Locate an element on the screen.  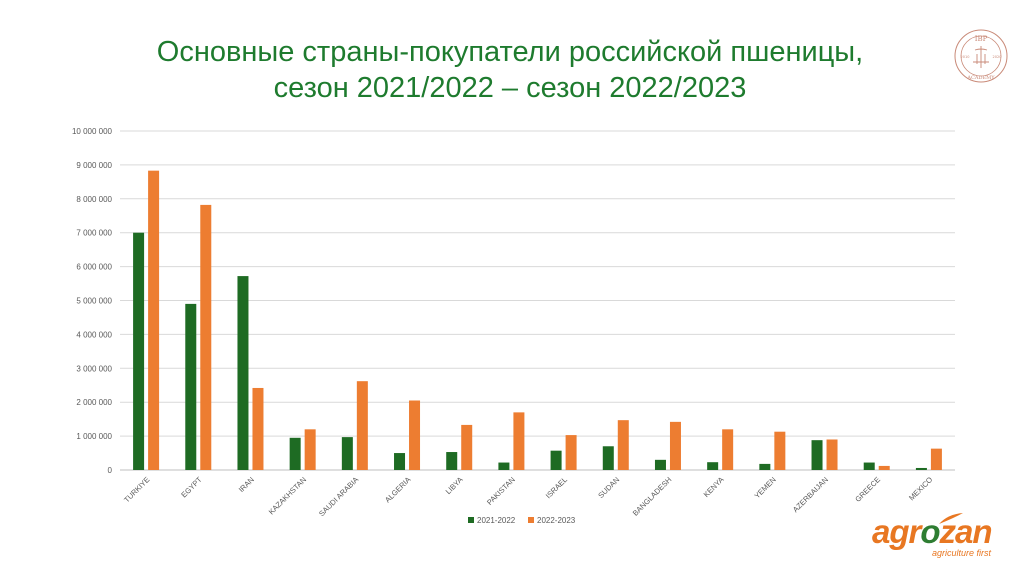
y-tick-label: 1 000 000 is located at coordinates (94, 436).